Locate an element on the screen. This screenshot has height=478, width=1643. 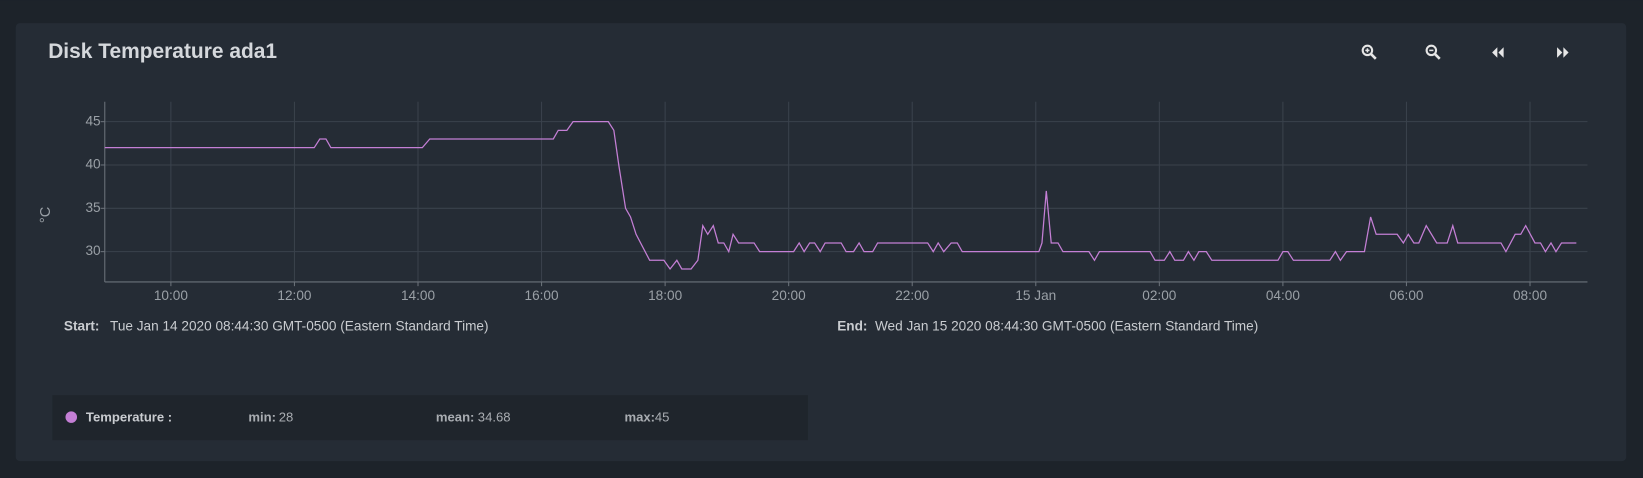
x-tick-label: 06:00 is located at coordinates (1406, 295).